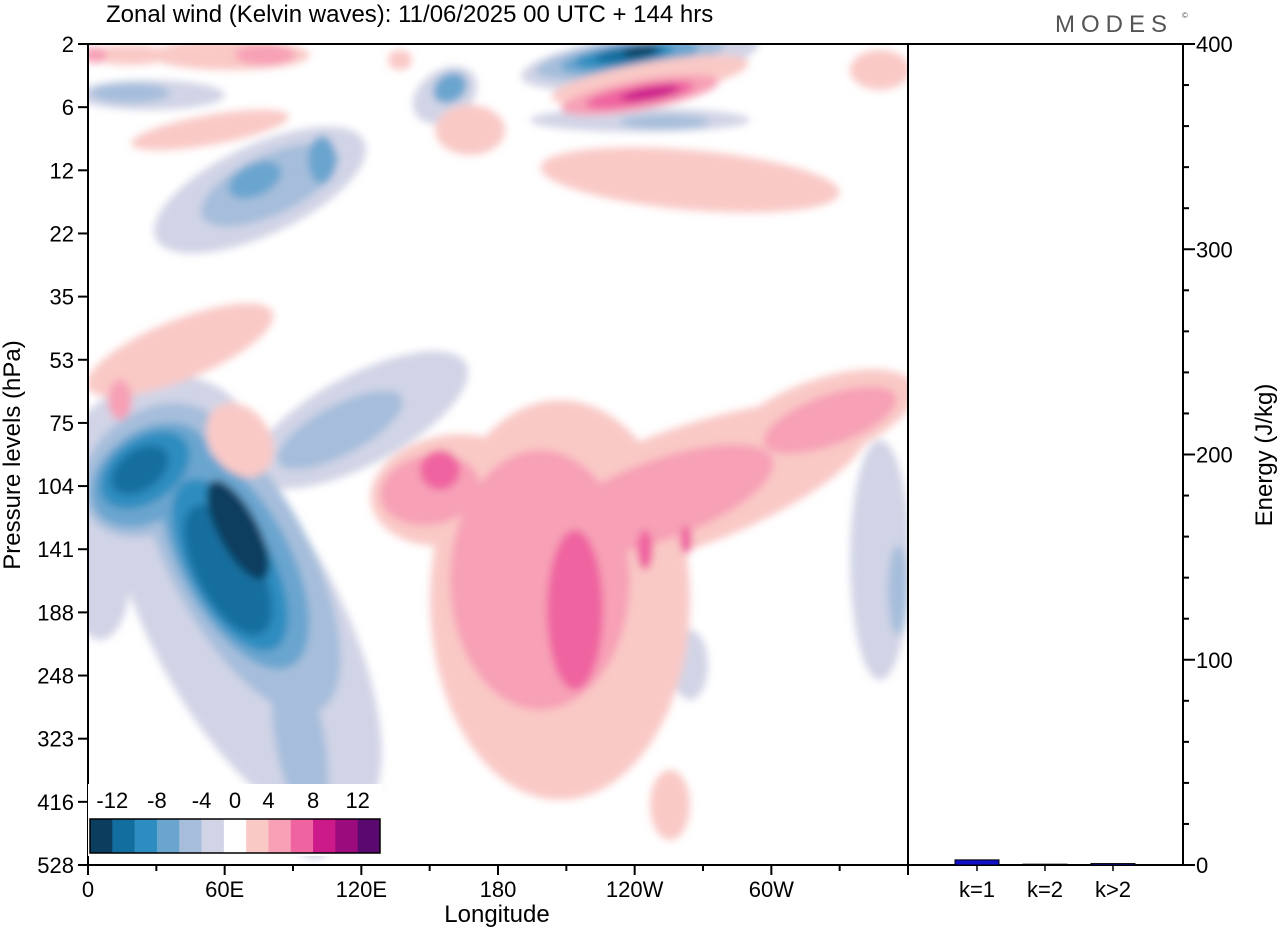  I want to click on colorbar-frame, so click(235, 836).